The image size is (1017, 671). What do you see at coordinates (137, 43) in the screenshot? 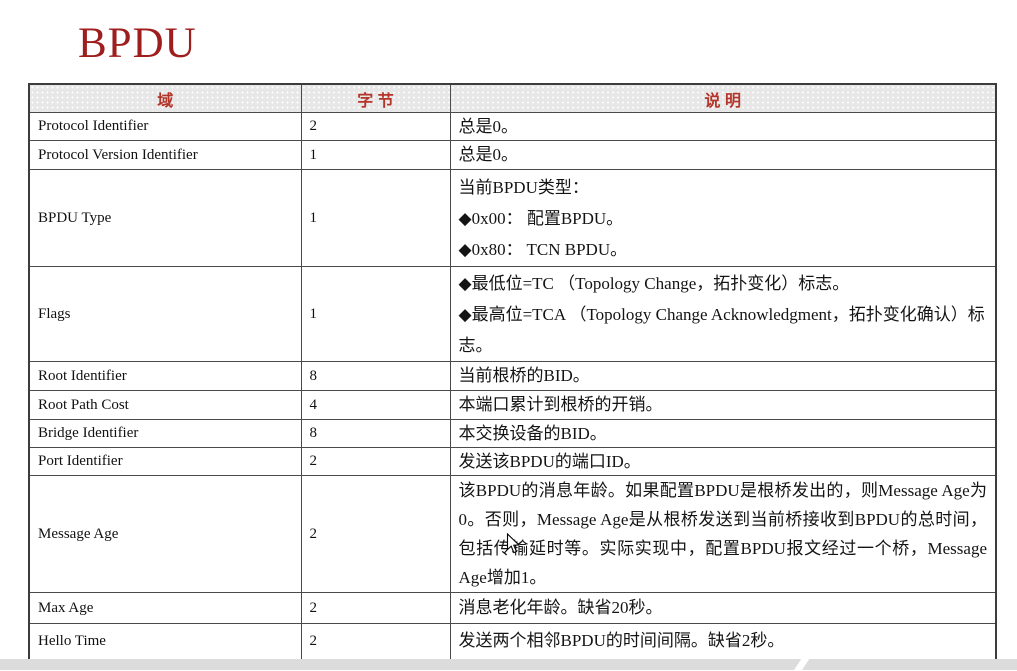
I see `page-title: BPDU` at bounding box center [137, 43].